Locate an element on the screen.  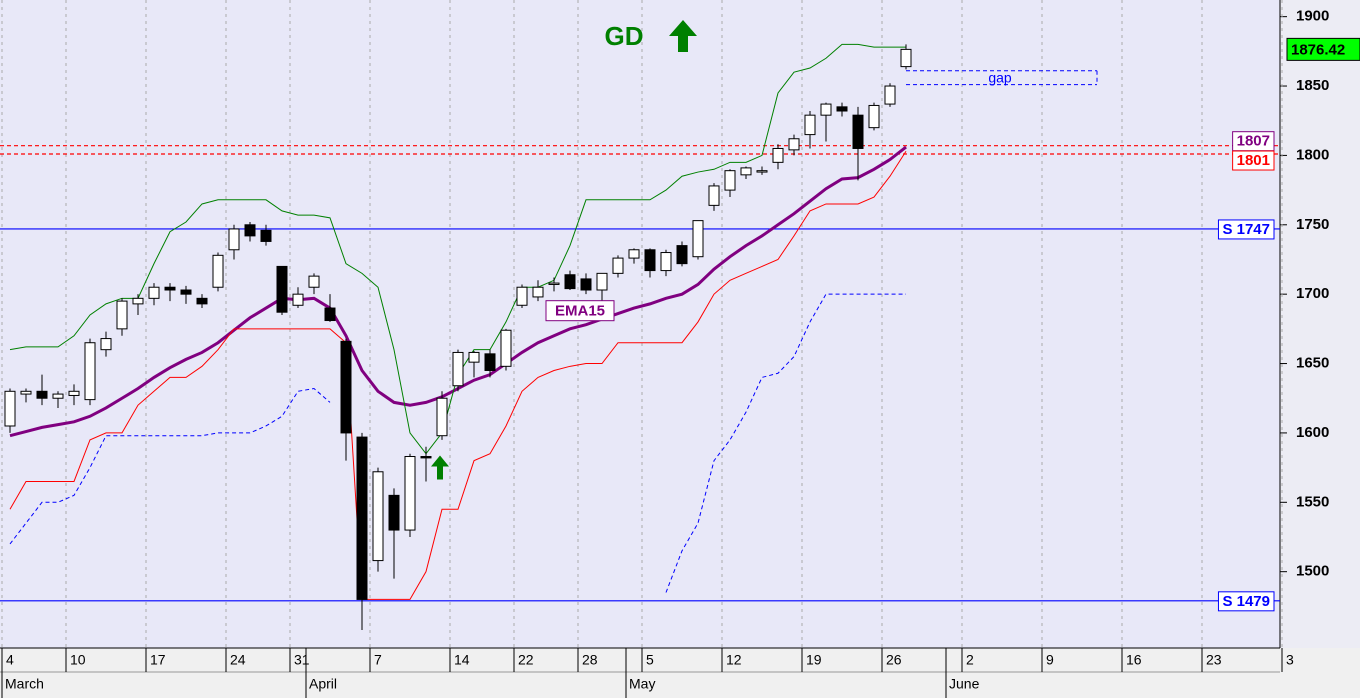
y-tick-label: 1600 is located at coordinates (1312, 432).